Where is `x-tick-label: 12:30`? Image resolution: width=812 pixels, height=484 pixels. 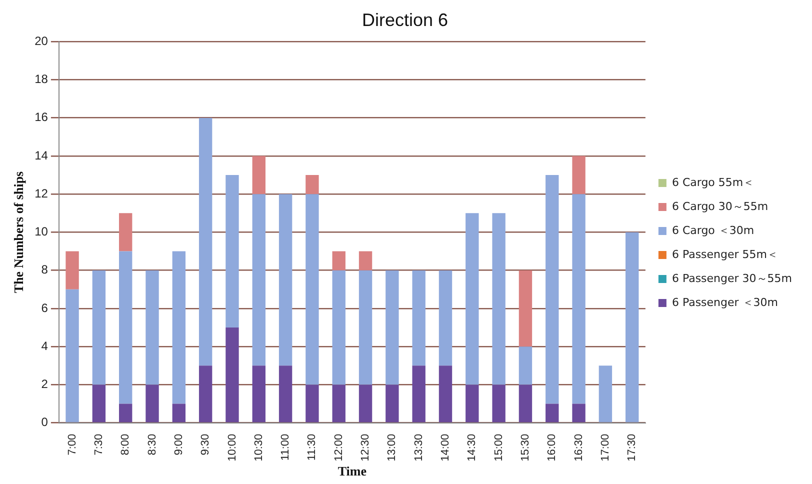 x-tick-label: 12:30 is located at coordinates (366, 448).